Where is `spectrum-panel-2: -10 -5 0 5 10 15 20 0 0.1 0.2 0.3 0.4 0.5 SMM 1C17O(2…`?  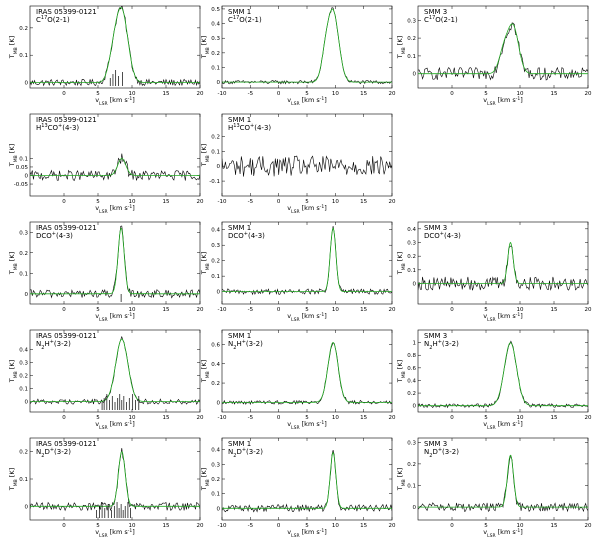
spectrum-panel-2: -10 -5 0 5 10 15 20 0 0.1 0.2 0.3 0.4 0.5 SMM 1C17O(2… is located at coordinates (298, 56).